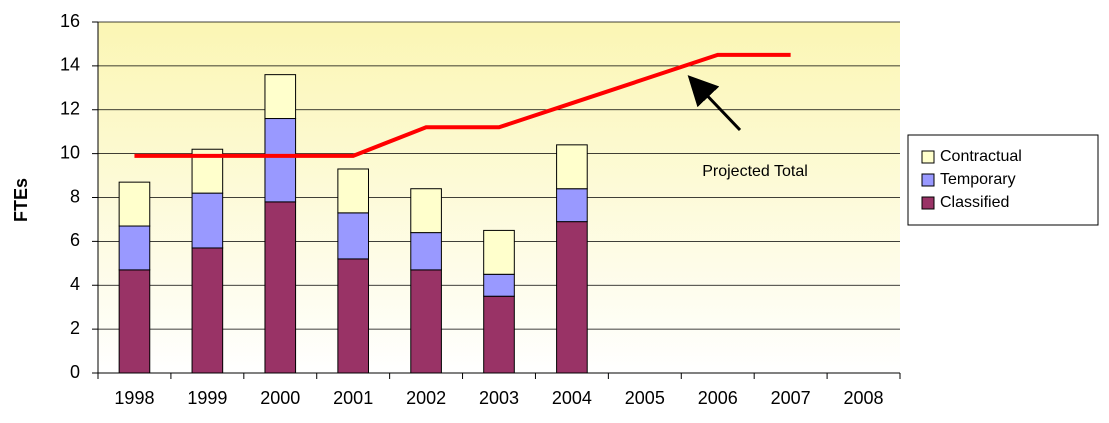  I want to click on x-tick-label: 2003, so click(499, 398).